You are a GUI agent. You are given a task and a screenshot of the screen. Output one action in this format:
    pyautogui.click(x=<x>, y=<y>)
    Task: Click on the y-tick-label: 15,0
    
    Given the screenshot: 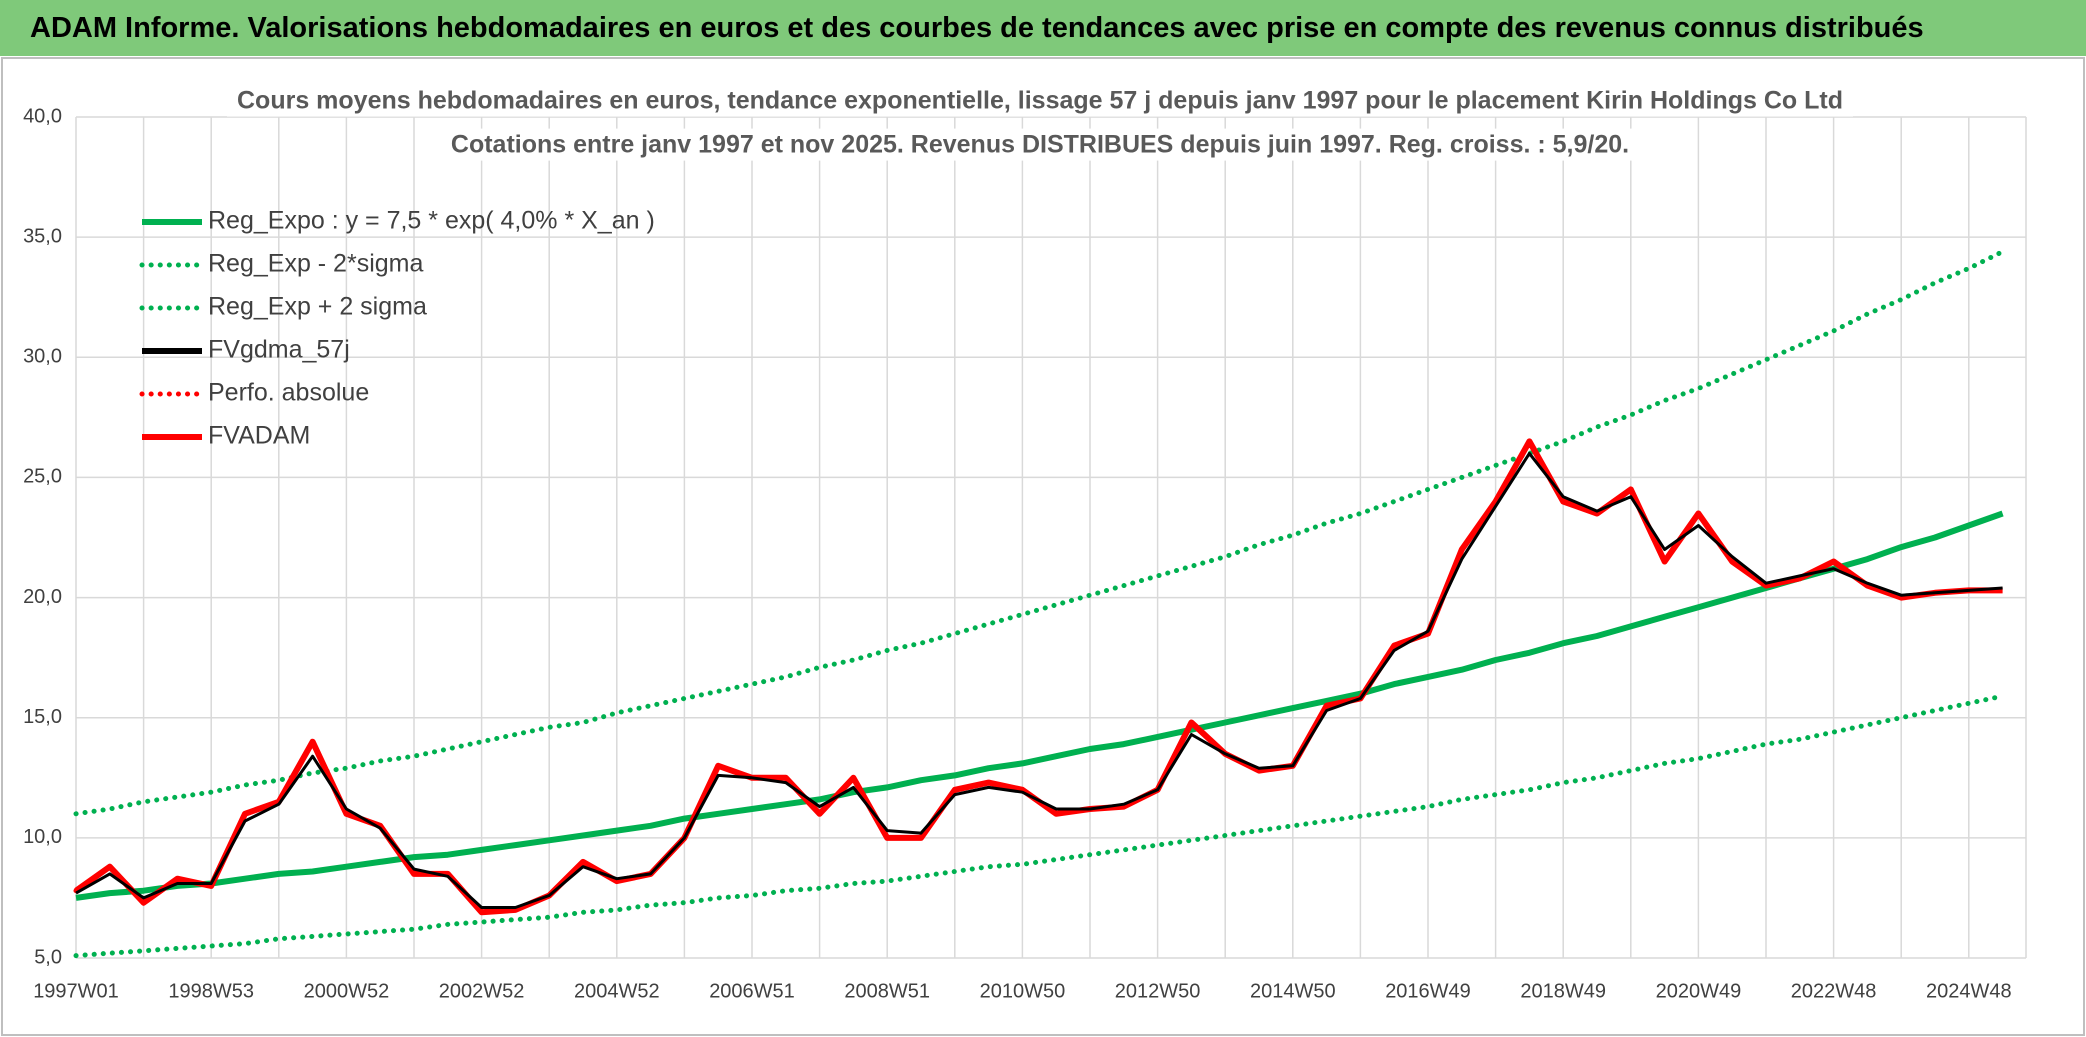 What is the action you would take?
    pyautogui.click(x=42, y=717)
    